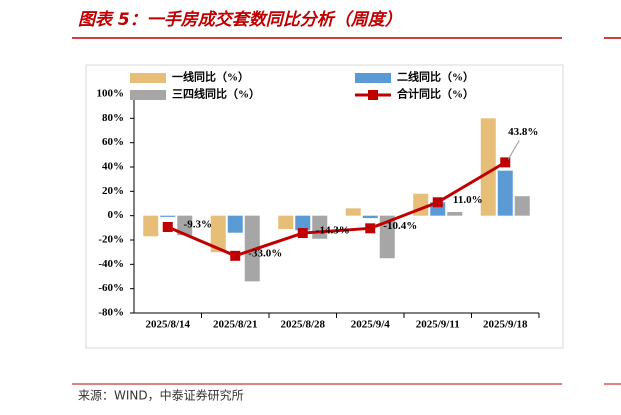 This screenshot has height=415, width=621. Describe the element at coordinates (111, 94) in the screenshot. I see `y-tick-label: 100%` at that location.